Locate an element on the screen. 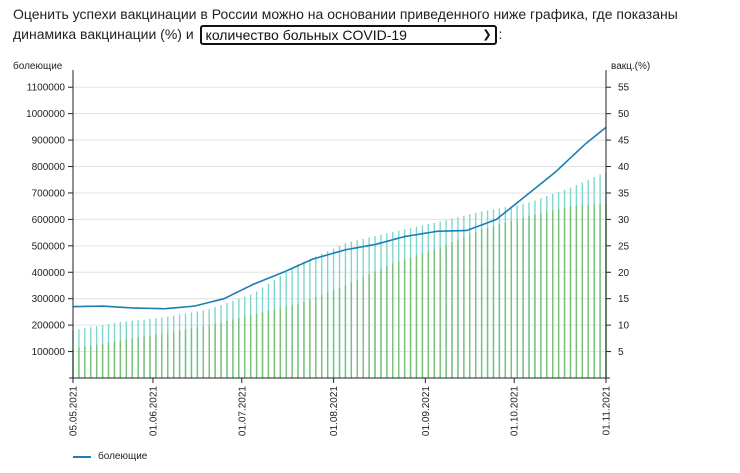  left-axis-title: болеющие is located at coordinates (38, 66).